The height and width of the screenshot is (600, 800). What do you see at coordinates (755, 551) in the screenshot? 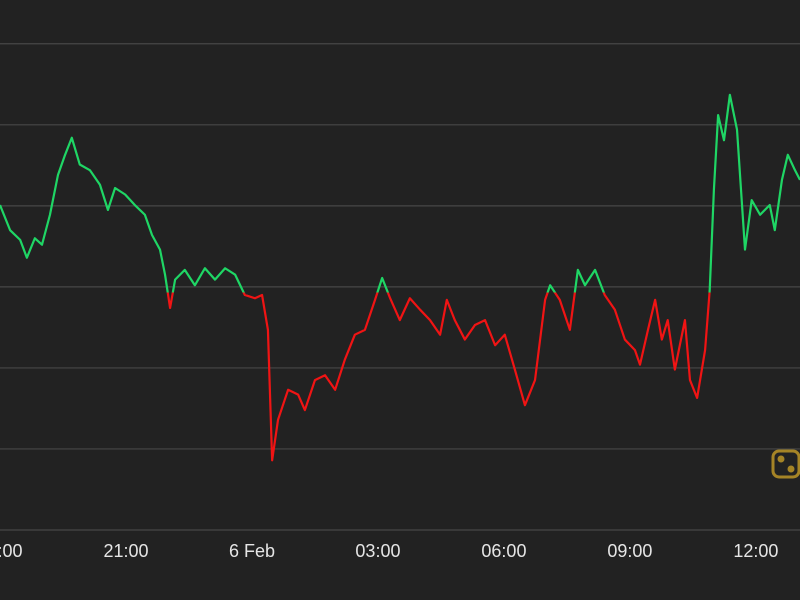
I see `x-tick-label: 12:00` at bounding box center [755, 551].